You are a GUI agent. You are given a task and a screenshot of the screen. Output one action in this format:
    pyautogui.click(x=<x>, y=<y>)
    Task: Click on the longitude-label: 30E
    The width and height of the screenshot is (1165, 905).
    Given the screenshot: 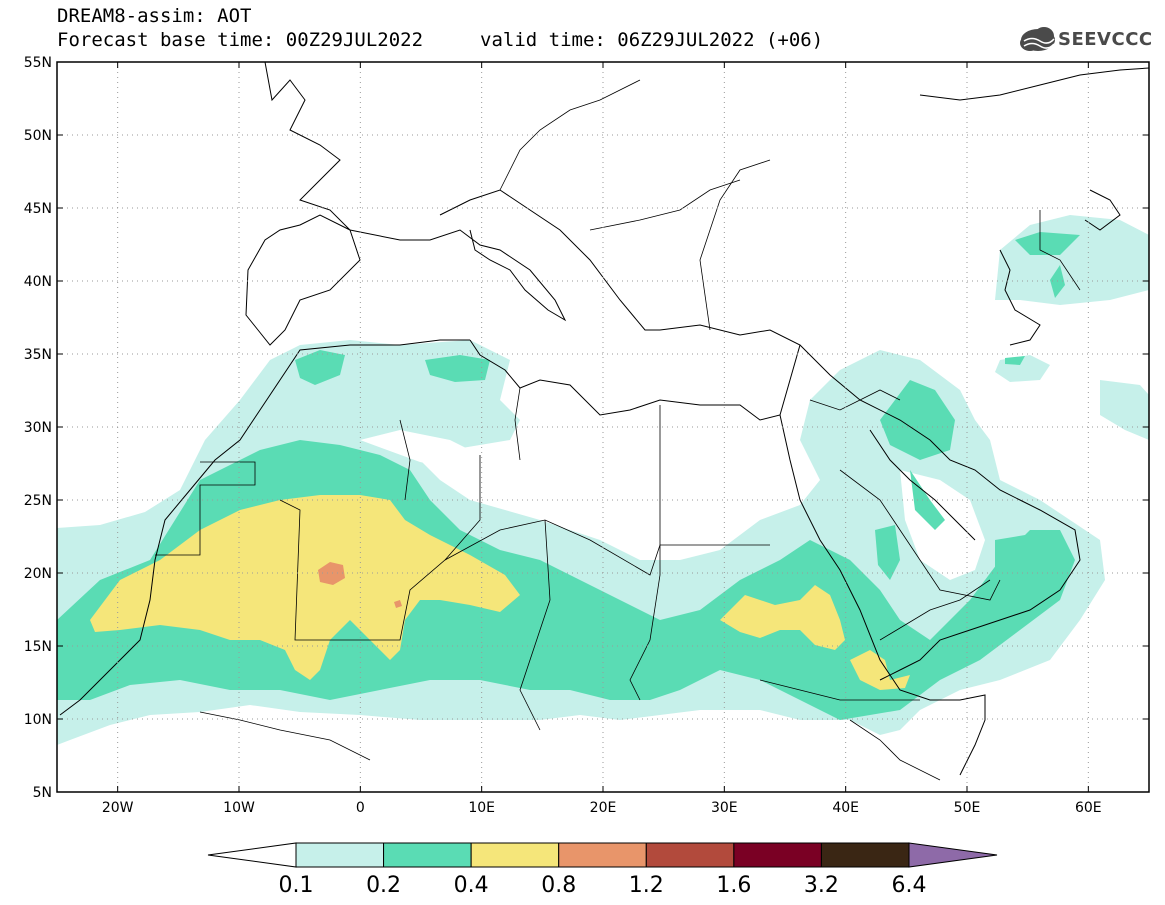 What is the action you would take?
    pyautogui.click(x=724, y=808)
    